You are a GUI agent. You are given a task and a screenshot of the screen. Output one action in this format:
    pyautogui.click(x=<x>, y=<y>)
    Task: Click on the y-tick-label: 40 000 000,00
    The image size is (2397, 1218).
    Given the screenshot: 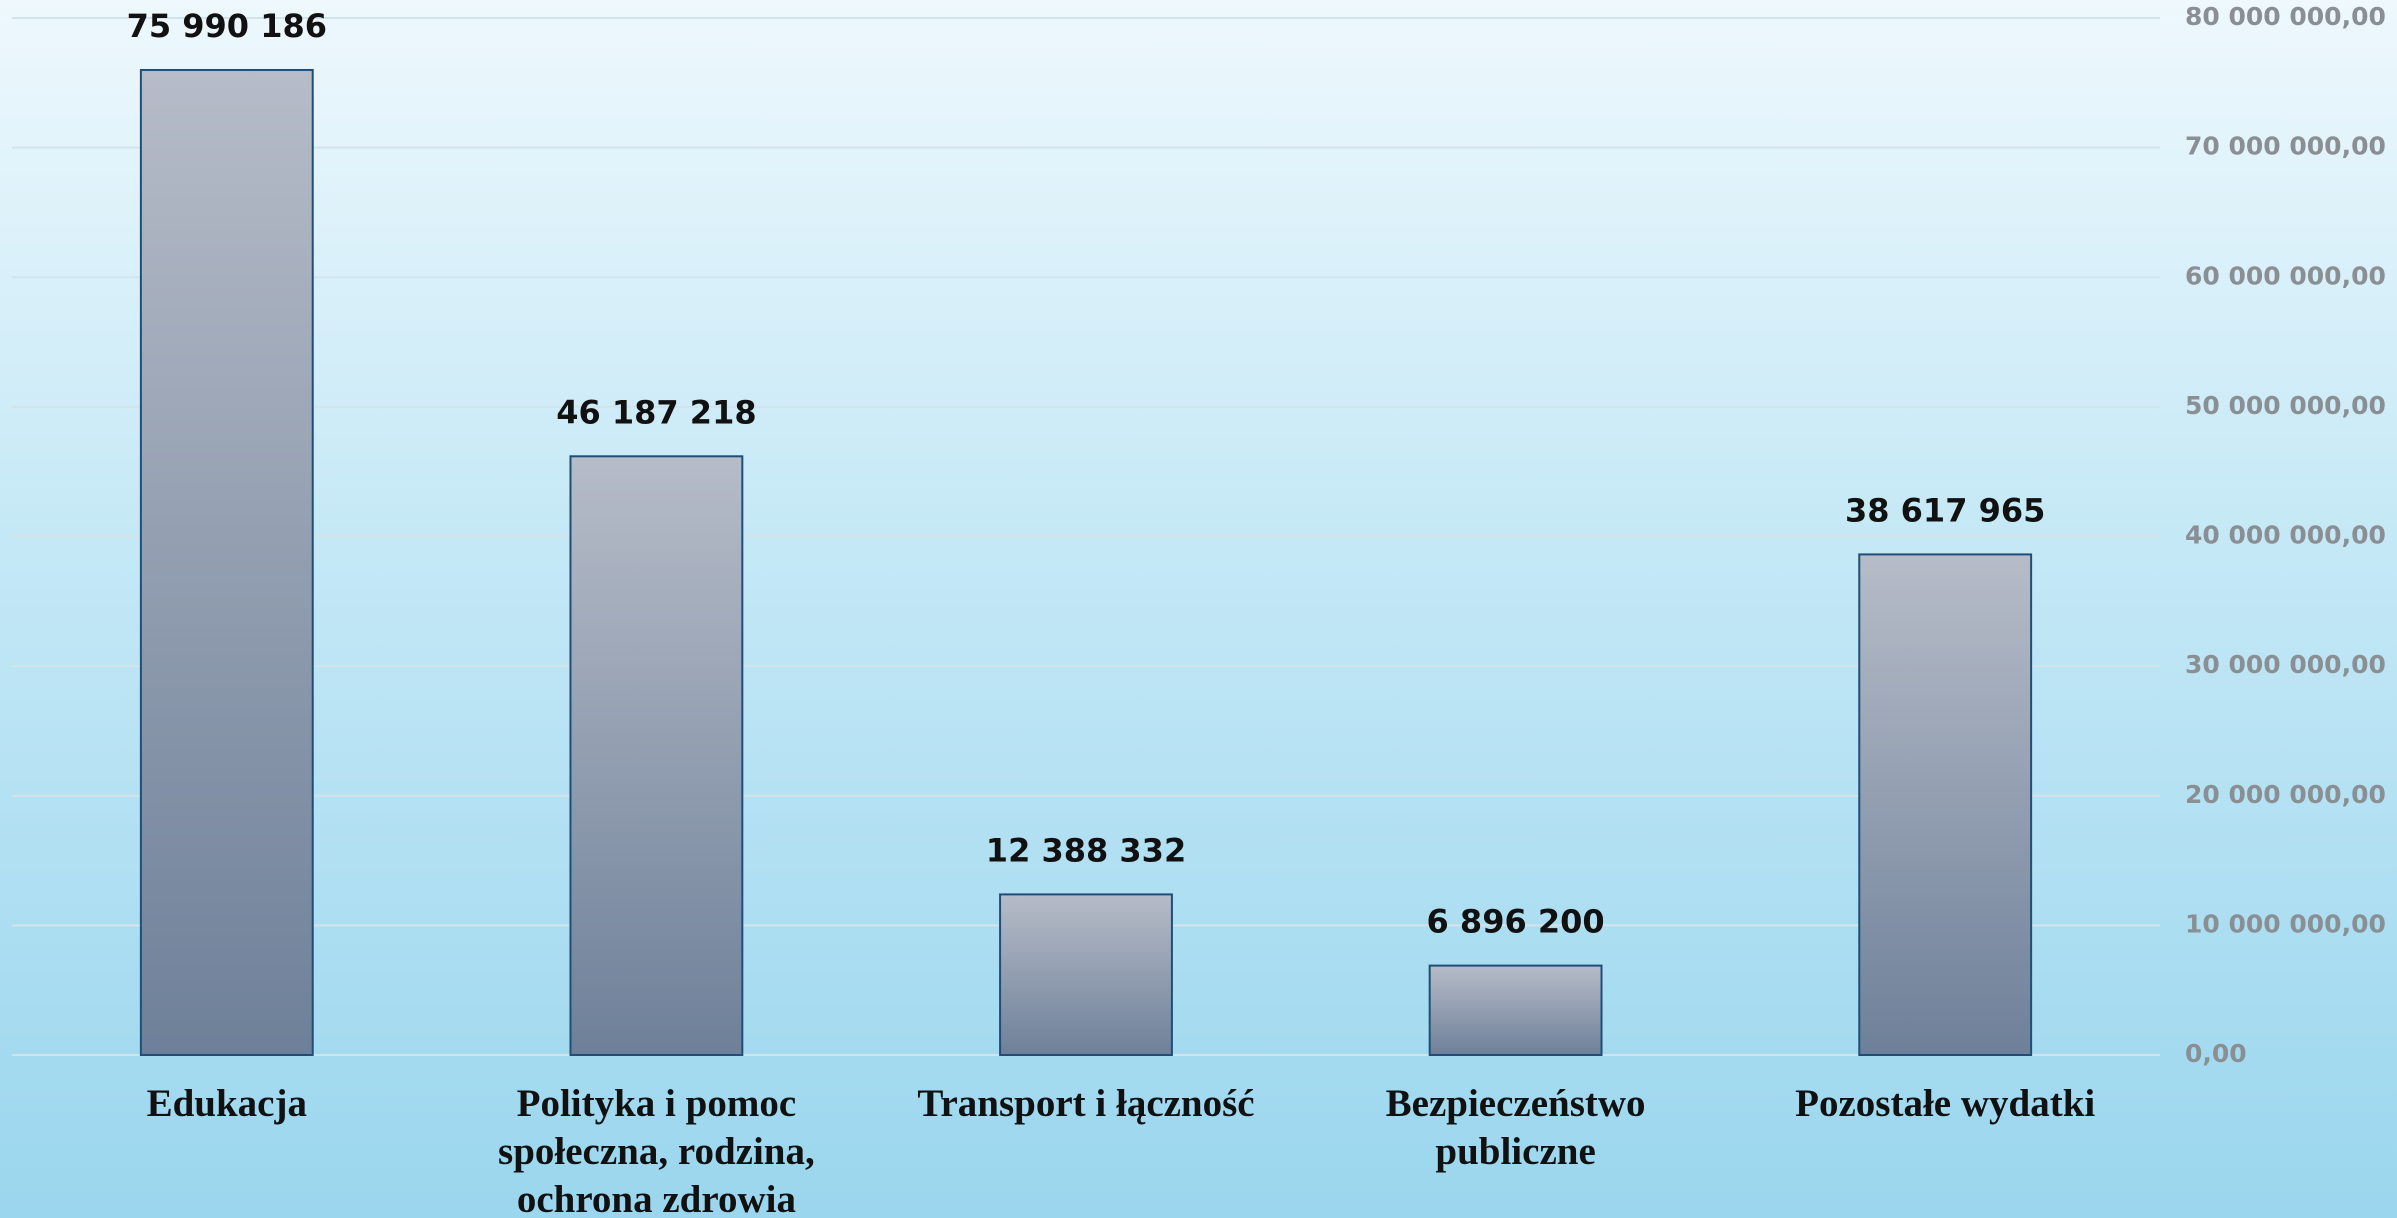 What is the action you would take?
    pyautogui.click(x=2285, y=535)
    